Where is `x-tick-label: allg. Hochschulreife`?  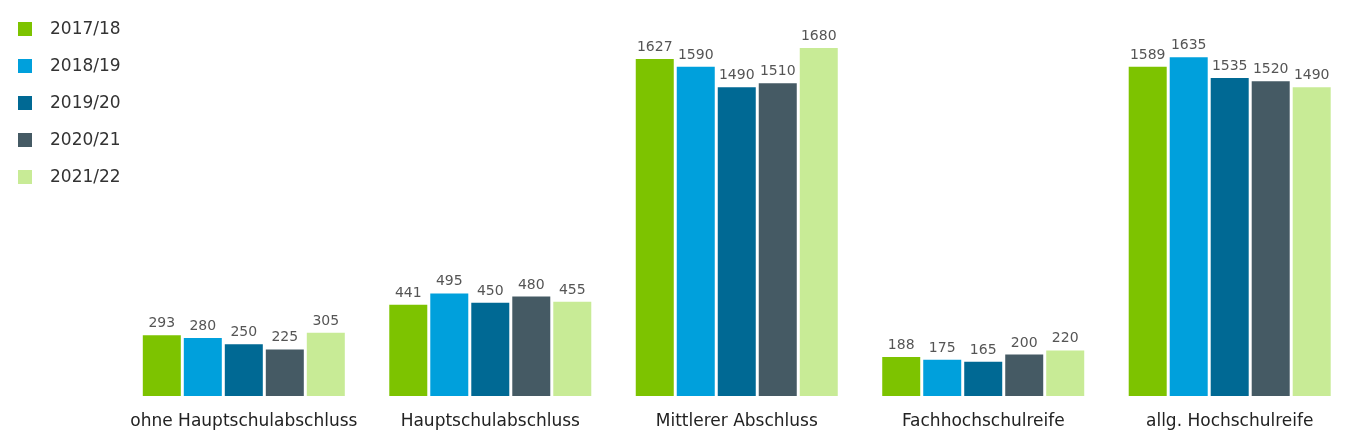 x-tick-label: allg. Hochschulreife is located at coordinates (1230, 420).